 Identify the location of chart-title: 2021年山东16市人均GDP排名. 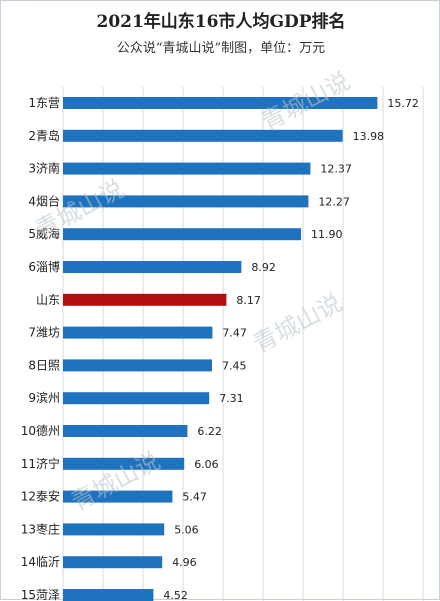
(221, 22).